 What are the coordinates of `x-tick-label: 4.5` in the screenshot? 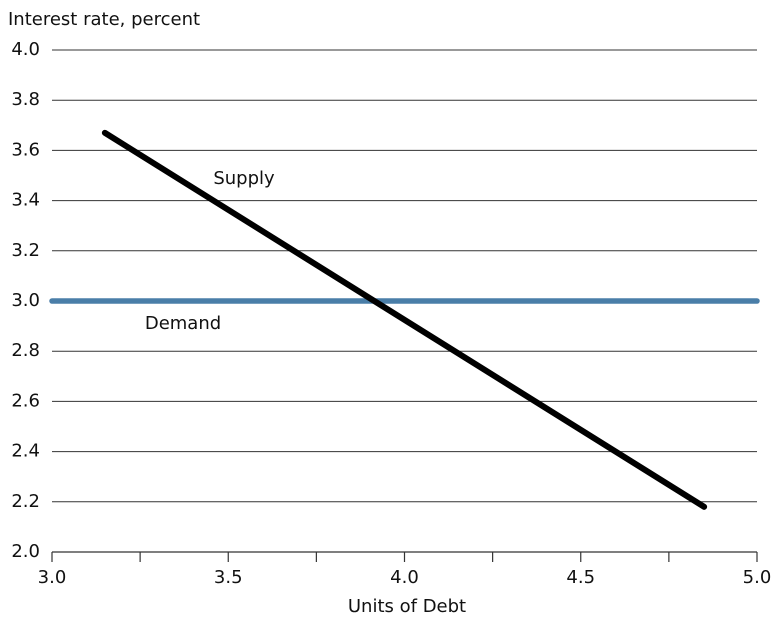 It's located at (580, 577).